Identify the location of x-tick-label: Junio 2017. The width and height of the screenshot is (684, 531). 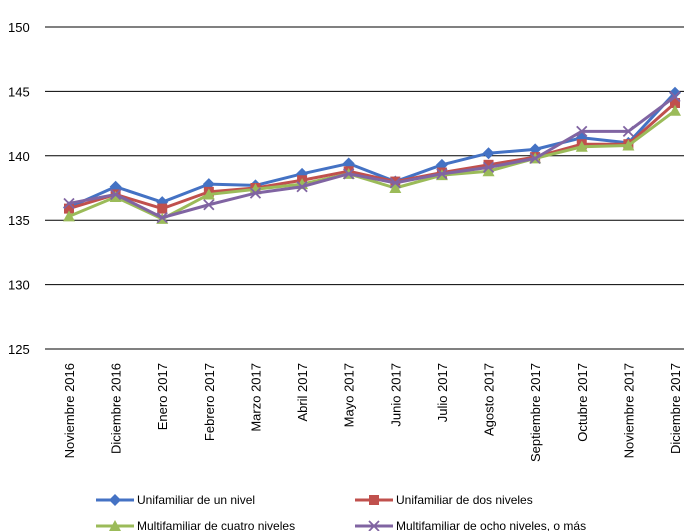
(395, 395).